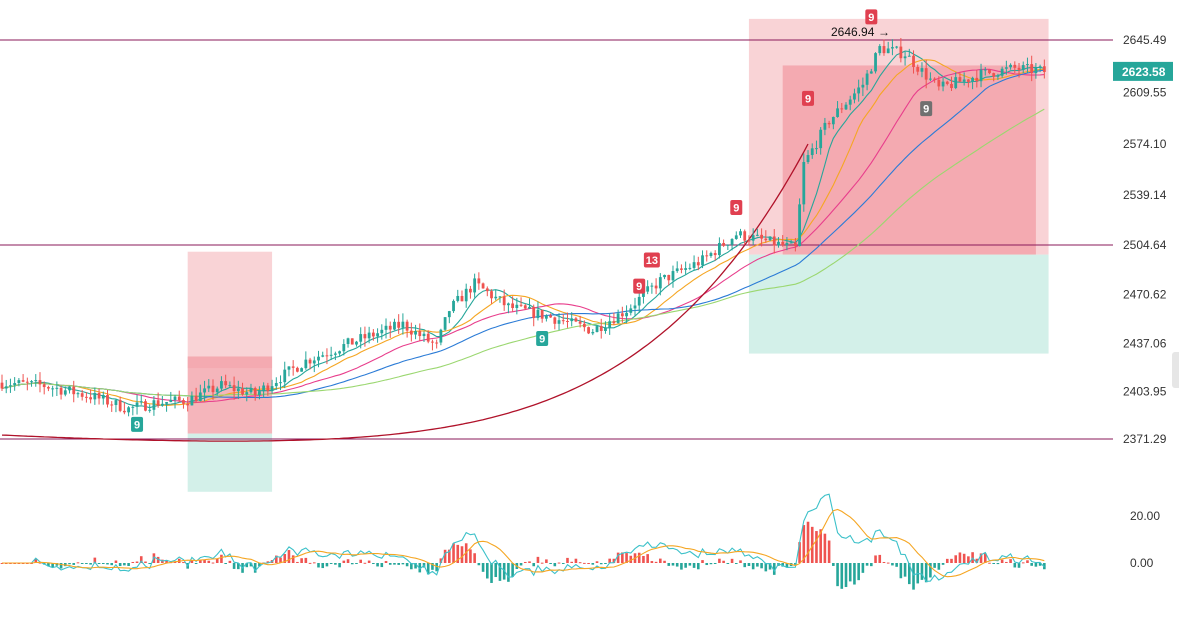 Image resolution: width=1179 pixels, height=619 pixels. What do you see at coordinates (884, 32) in the screenshot?
I see `arrow-right-icon: →` at bounding box center [884, 32].